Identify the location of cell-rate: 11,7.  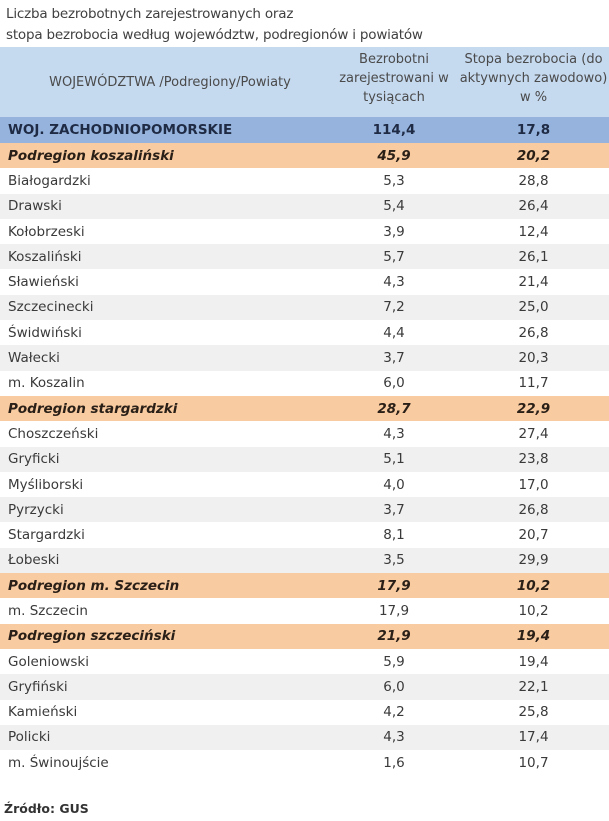
(533, 383).